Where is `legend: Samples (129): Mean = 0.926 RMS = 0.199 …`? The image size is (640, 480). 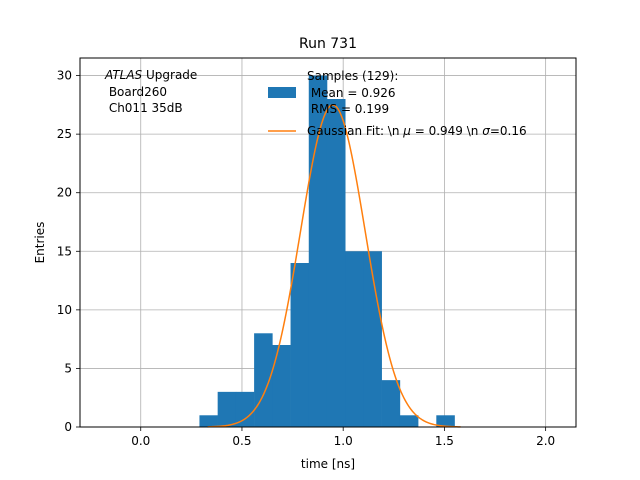
legend: Samples (129): Mean = 0.926 RMS = 0.199 … is located at coordinates (397, 103).